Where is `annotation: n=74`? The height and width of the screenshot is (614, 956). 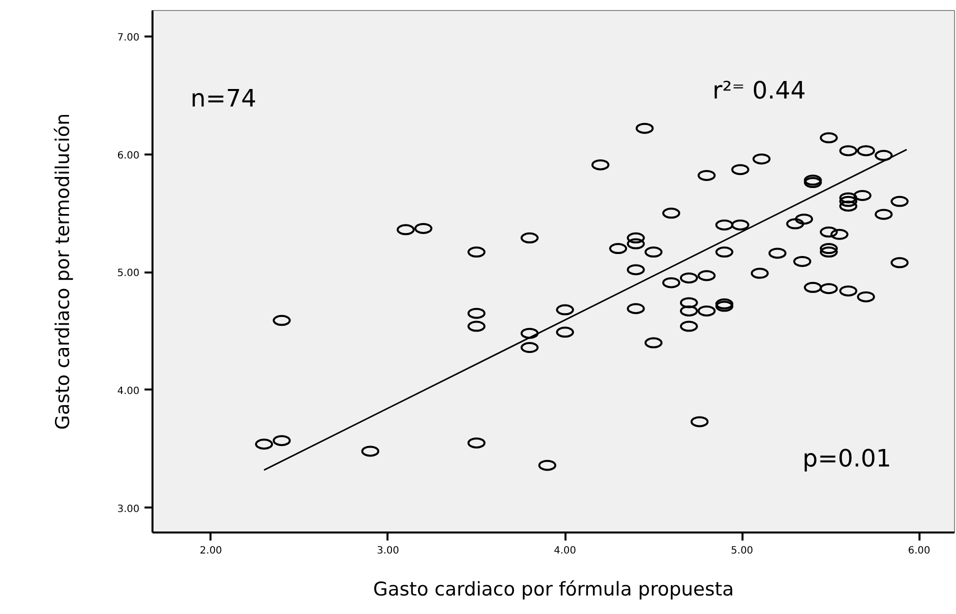
annotation: n=74 is located at coordinates (223, 98).